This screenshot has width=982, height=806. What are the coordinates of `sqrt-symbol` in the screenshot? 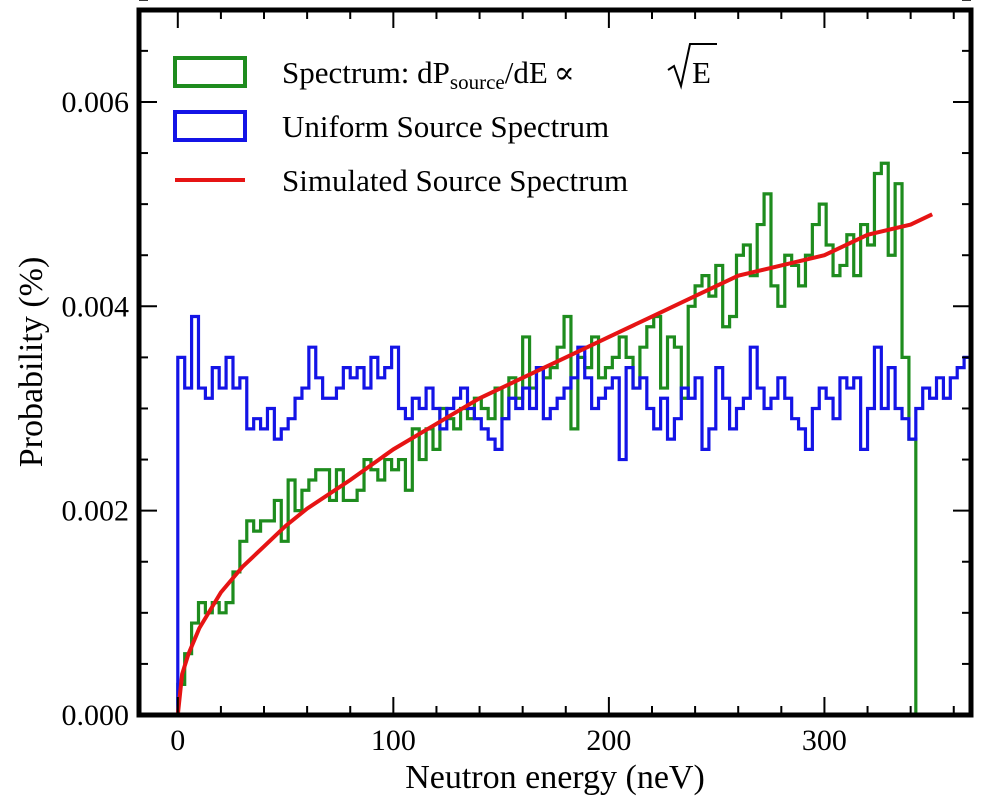 It's located at (692, 66).